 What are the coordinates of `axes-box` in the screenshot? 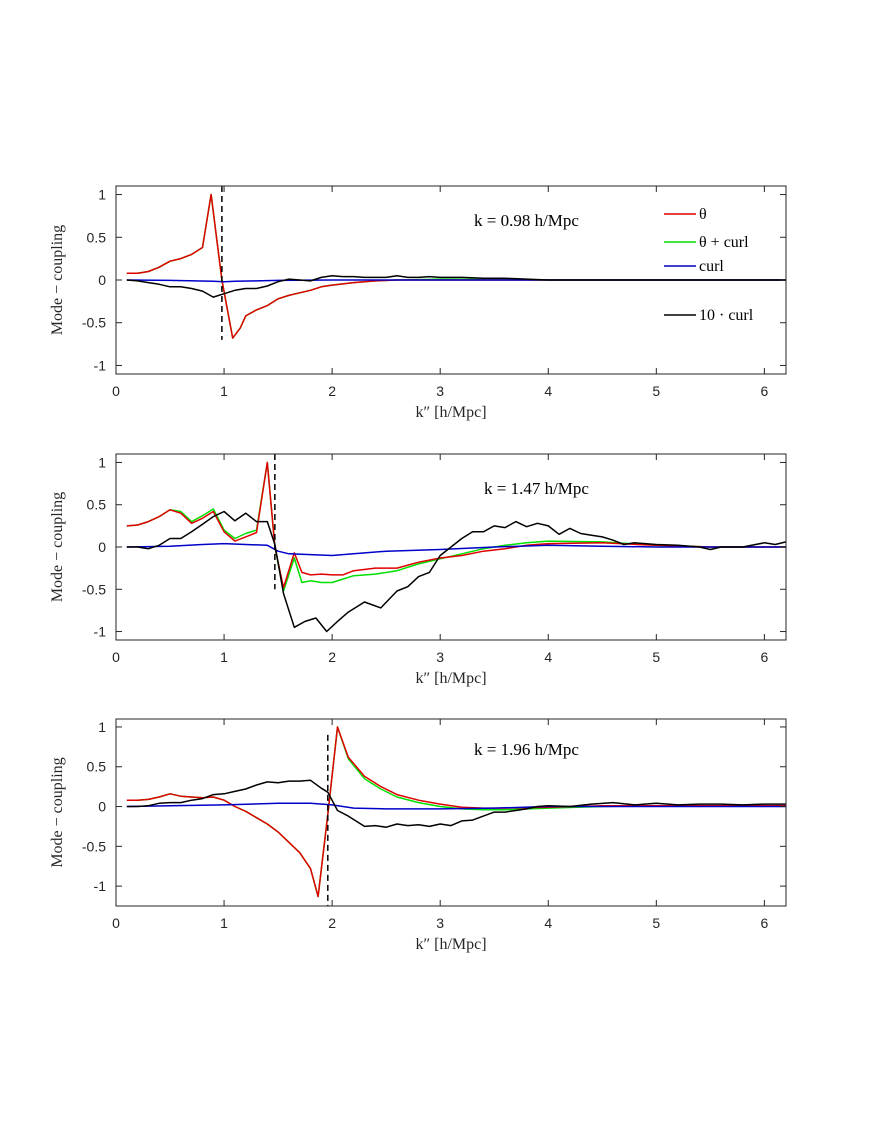 It's located at (451, 812).